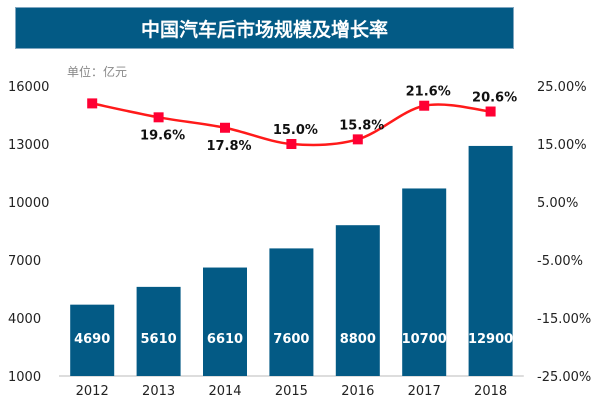 This screenshot has height=400, width=600. I want to click on x-tick-label: 2013, so click(158, 391).